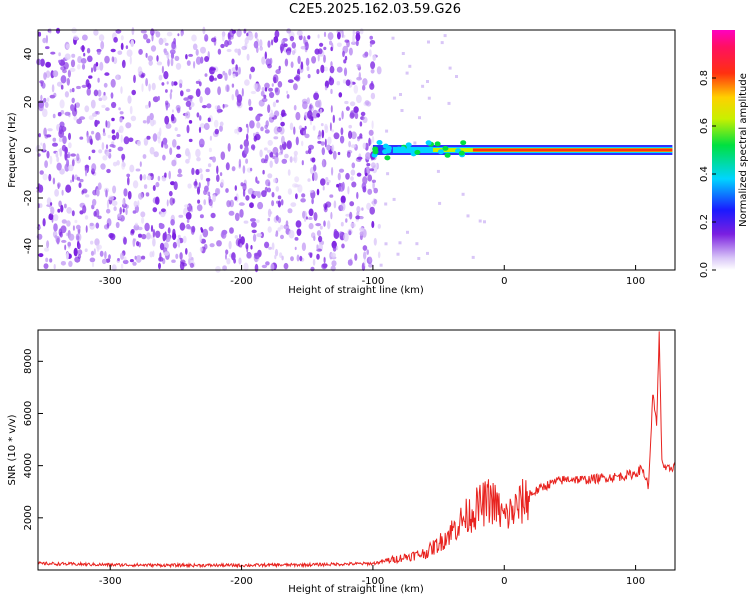  Describe the element at coordinates (28, 361) in the screenshot. I see `snr-y-tick-label: 8000` at that location.